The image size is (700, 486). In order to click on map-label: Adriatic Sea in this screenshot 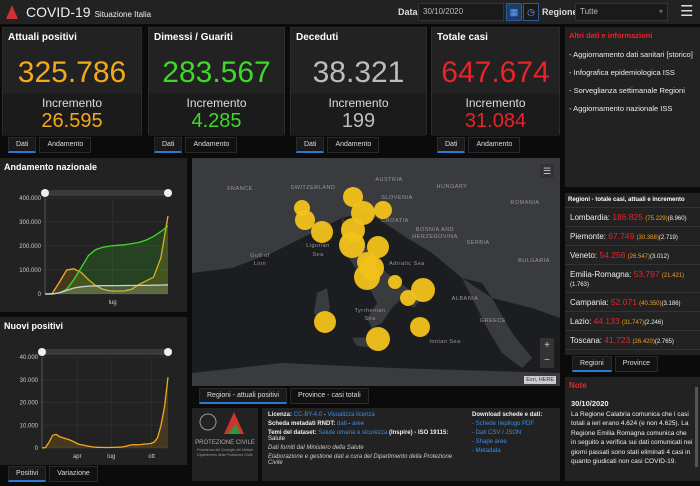, I will do `click(407, 264)`.